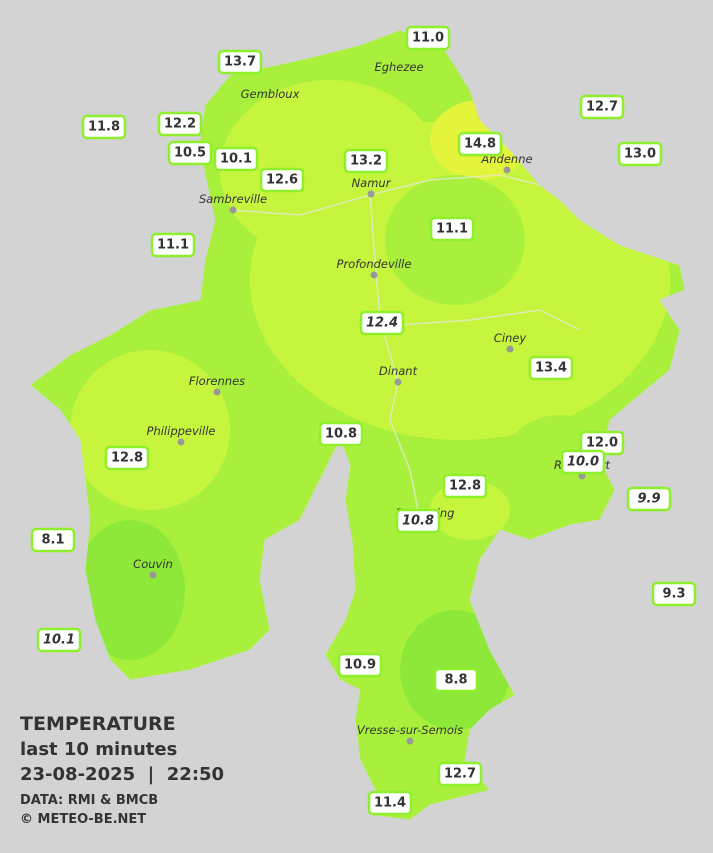 This screenshot has height=853, width=713. I want to click on station-value: 12.2, so click(180, 124).